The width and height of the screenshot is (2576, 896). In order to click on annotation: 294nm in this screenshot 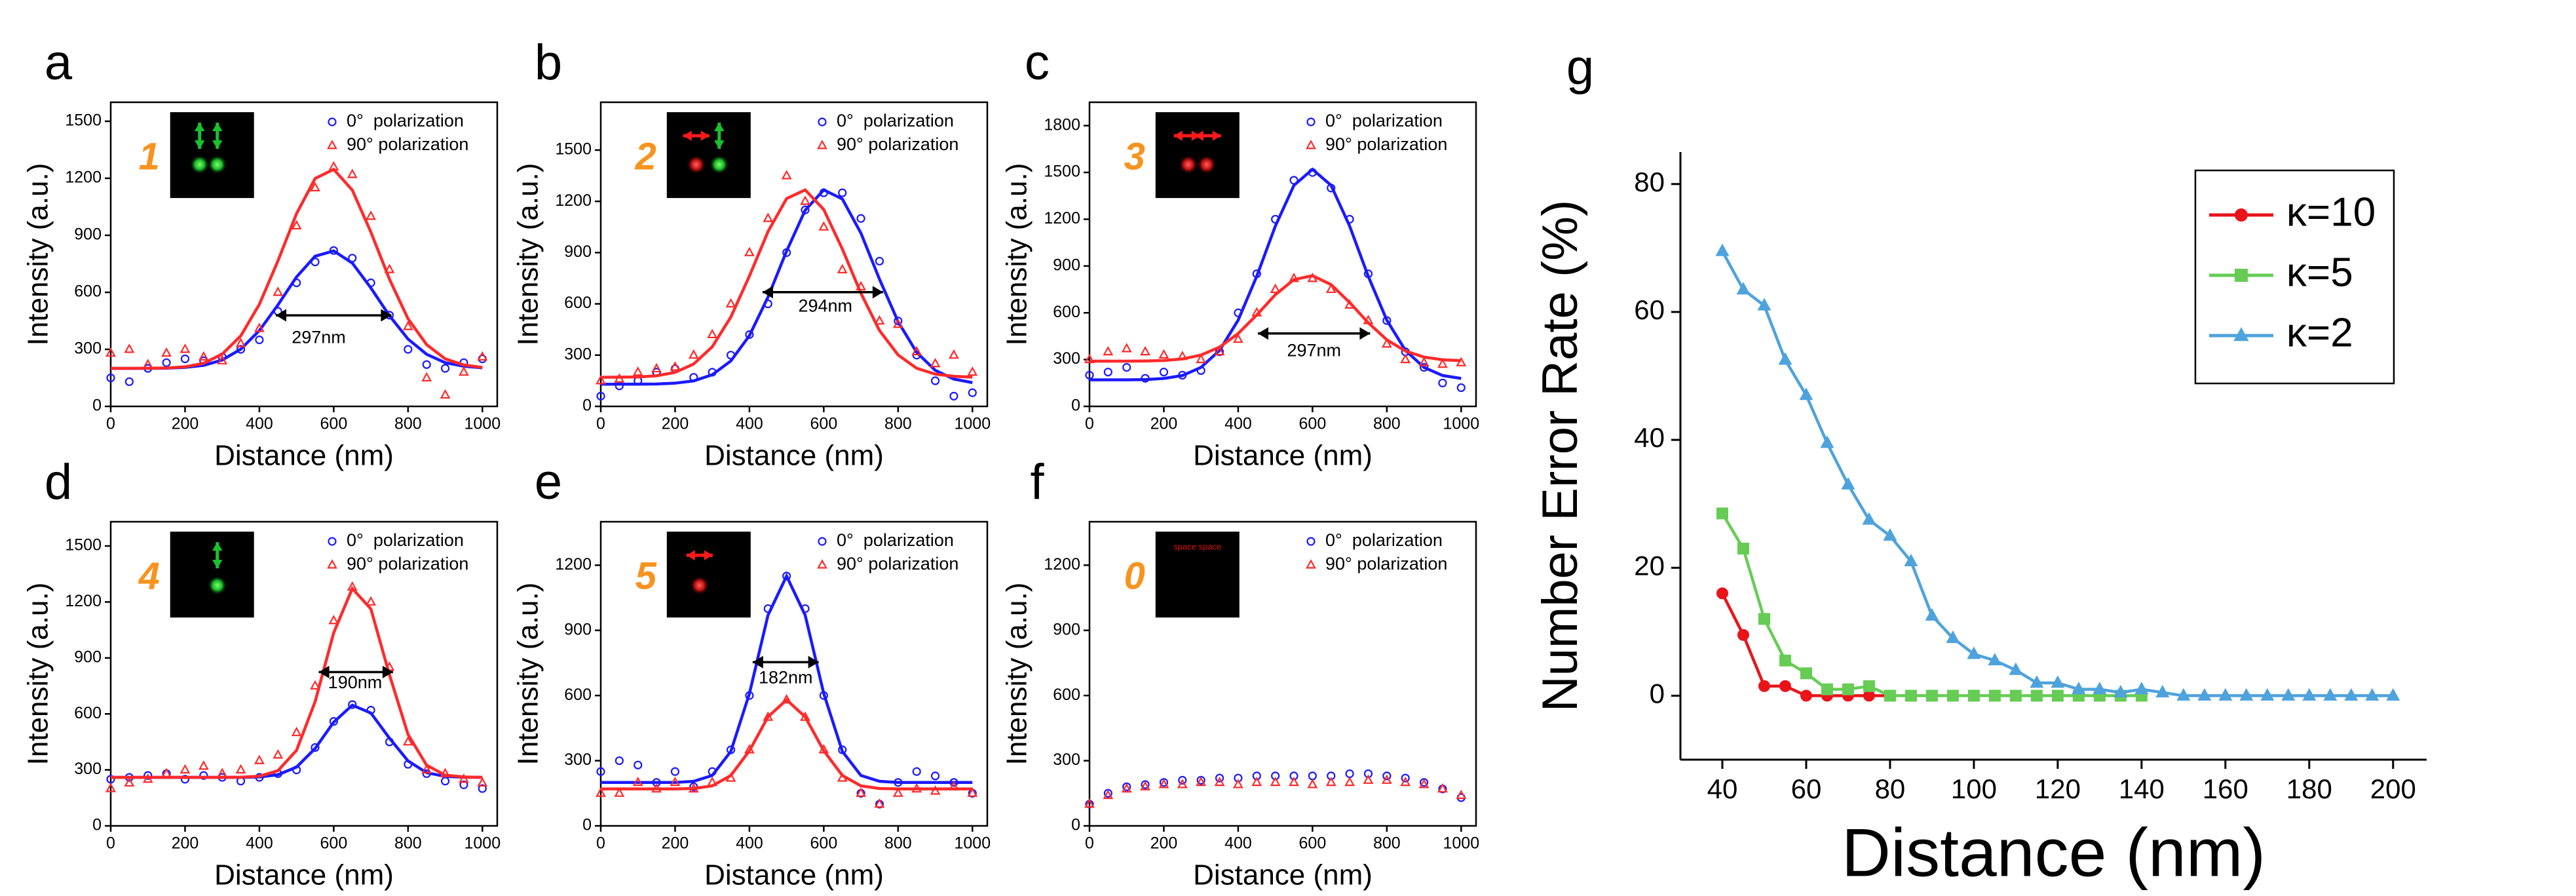, I will do `click(825, 306)`.